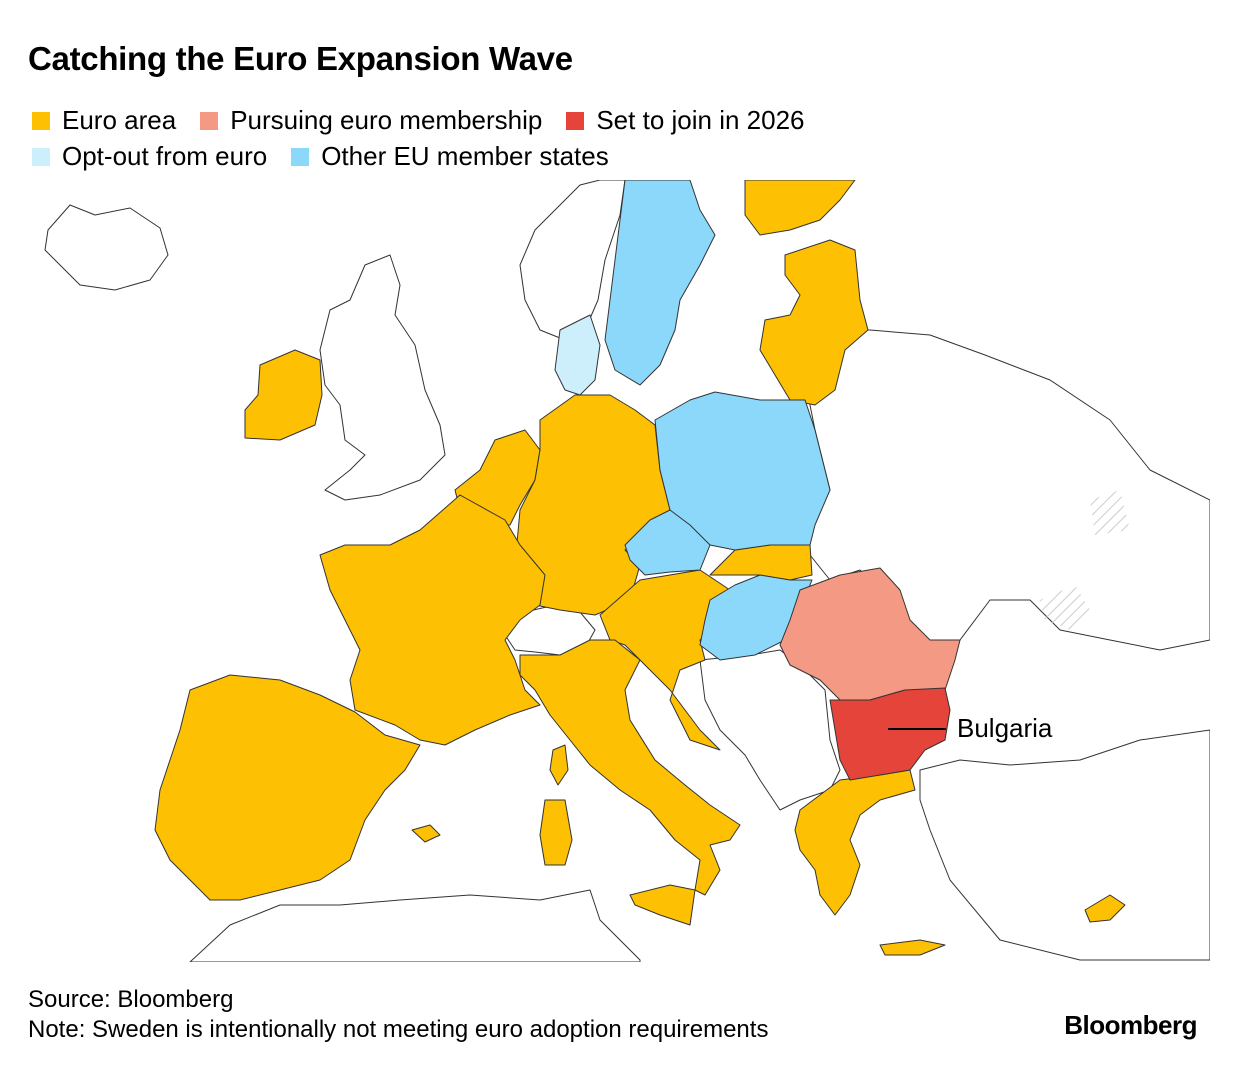 The height and width of the screenshot is (1070, 1237). Describe the element at coordinates (660, 283) in the screenshot. I see `sweden` at that location.